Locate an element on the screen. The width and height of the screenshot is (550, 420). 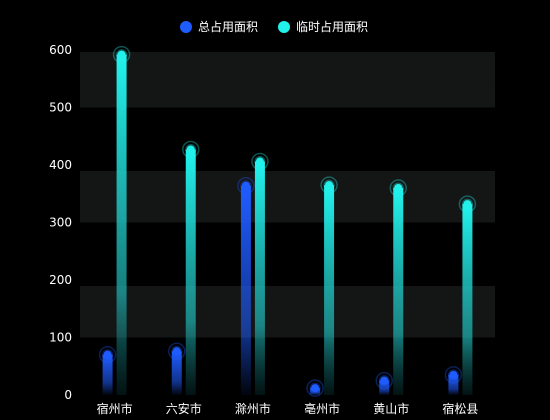
y-axis: 0 100 200 300 400 500 600 is located at coordinates (60, 222).